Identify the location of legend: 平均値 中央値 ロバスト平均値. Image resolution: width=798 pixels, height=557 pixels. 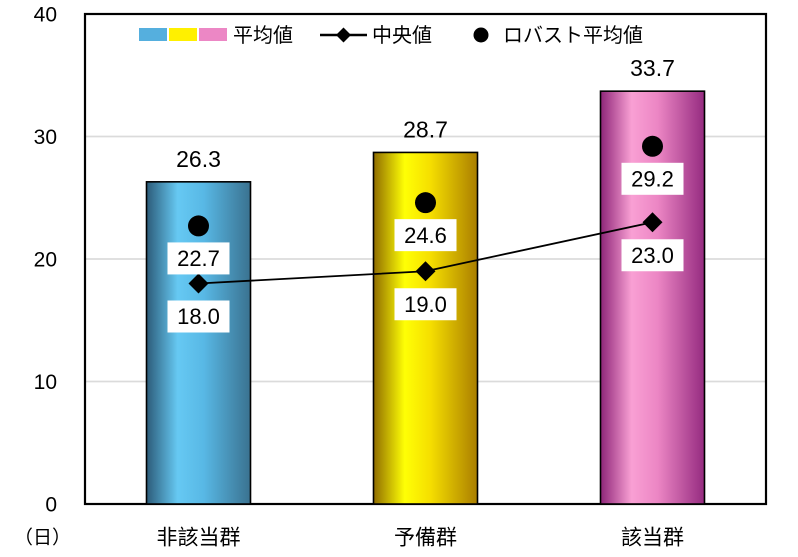
(391, 35).